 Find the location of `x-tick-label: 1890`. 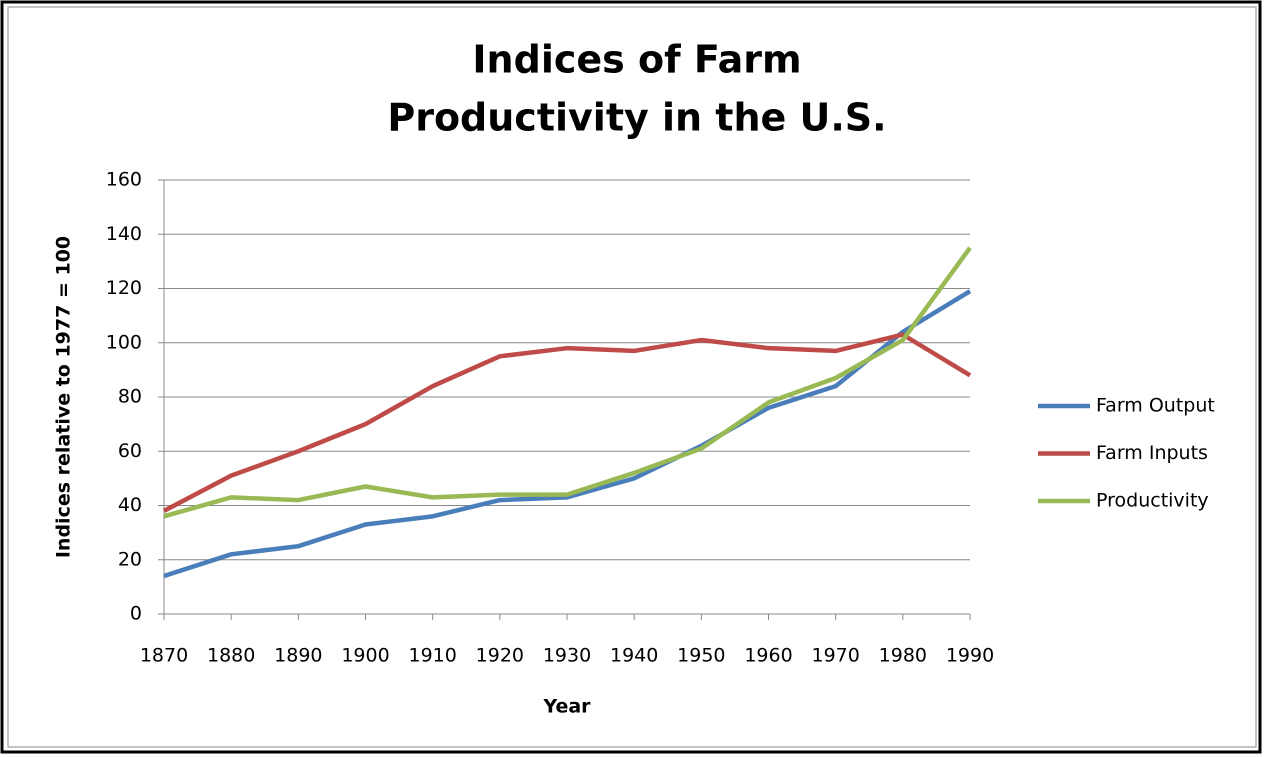

x-tick-label: 1890 is located at coordinates (298, 656).